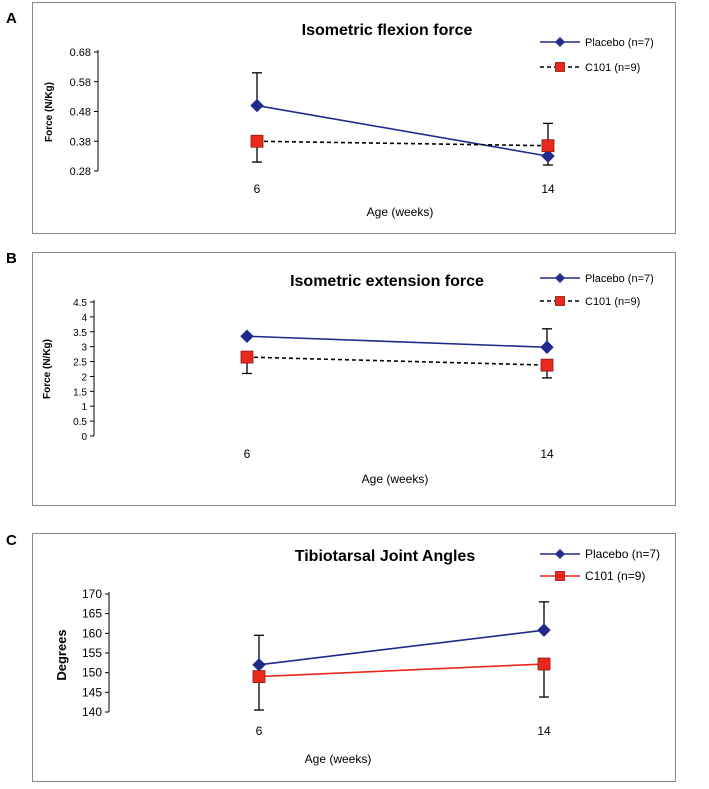  Describe the element at coordinates (385, 556) in the screenshot. I see `chart-title: Tibiotarsal Joint Angles` at that location.